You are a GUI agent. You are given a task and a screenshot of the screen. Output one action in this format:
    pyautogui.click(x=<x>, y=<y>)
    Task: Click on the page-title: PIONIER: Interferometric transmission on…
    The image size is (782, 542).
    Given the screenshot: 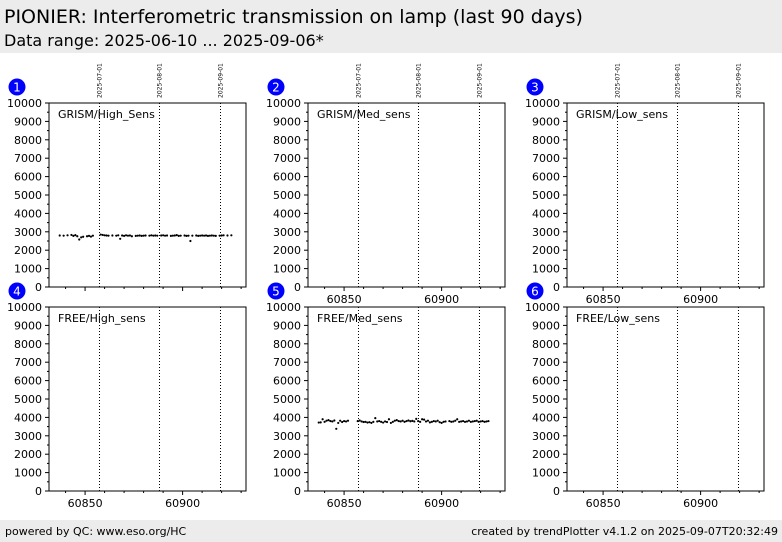 What is the action you would take?
    pyautogui.click(x=293, y=17)
    